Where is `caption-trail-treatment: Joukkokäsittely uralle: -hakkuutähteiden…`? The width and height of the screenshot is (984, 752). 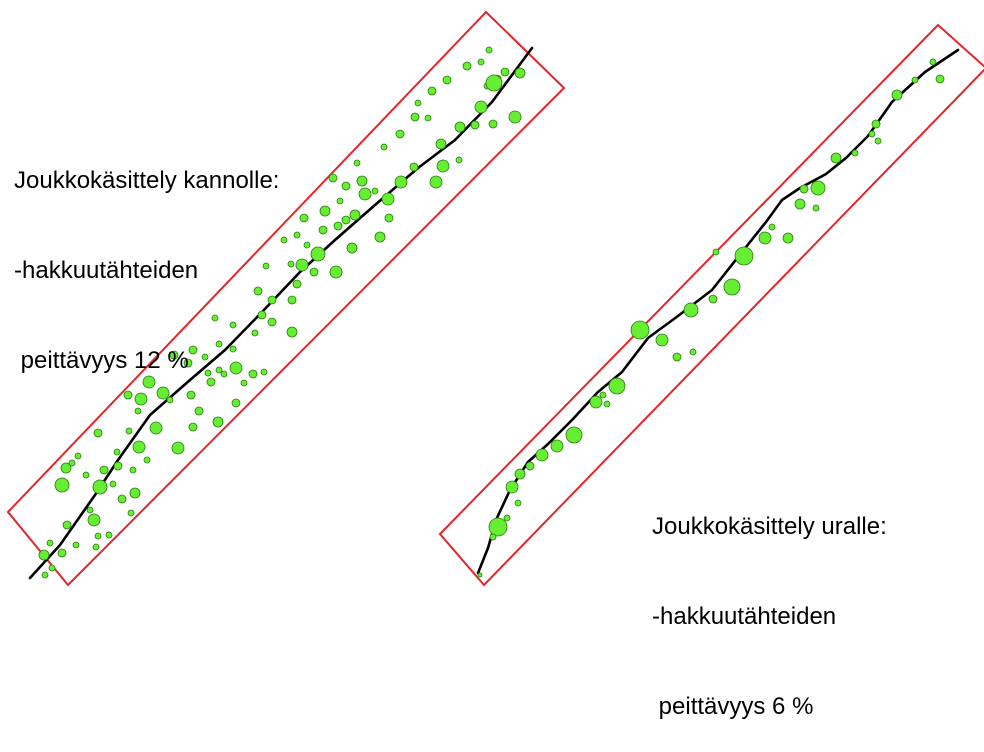 caption-trail-treatment: Joukkokäsittely uralle: -hakkuutähteiden… is located at coordinates (769, 602).